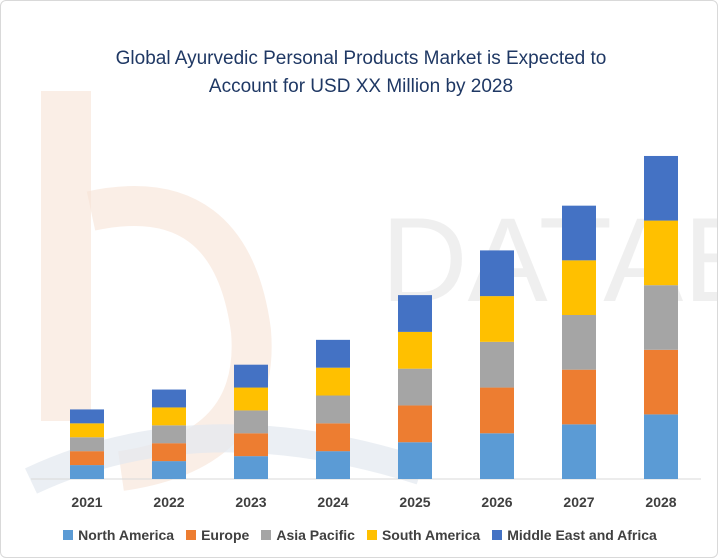 The image size is (718, 558). What do you see at coordinates (415, 313) in the screenshot?
I see `bar-2025-middle-east-and-africa` at bounding box center [415, 313].